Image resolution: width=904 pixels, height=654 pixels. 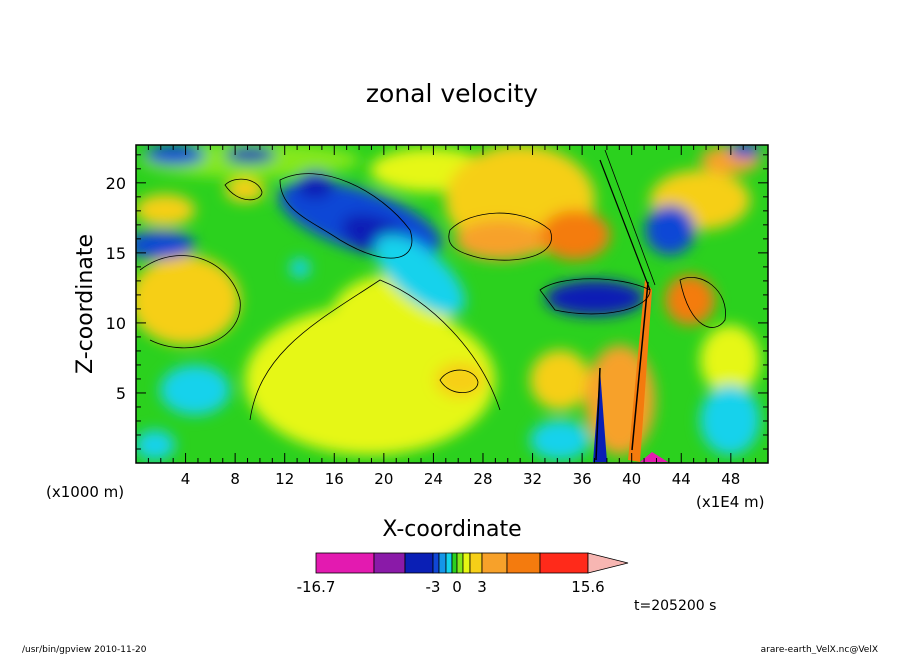 What do you see at coordinates (235, 479) in the screenshot?
I see `x-tick-label: 8` at bounding box center [235, 479].